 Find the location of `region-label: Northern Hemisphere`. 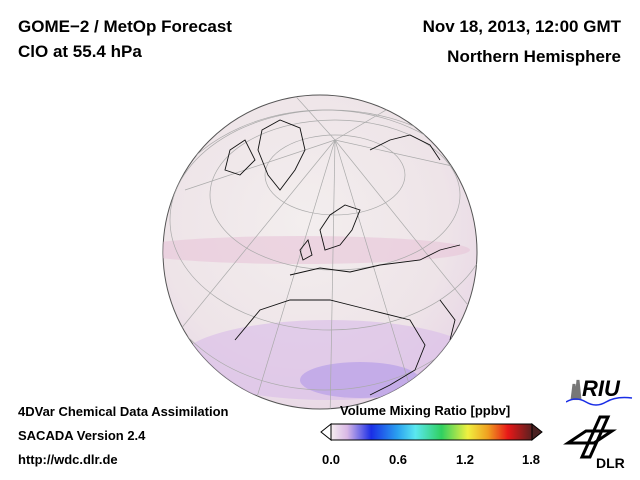

region-label: Northern Hemisphere is located at coordinates (534, 56).